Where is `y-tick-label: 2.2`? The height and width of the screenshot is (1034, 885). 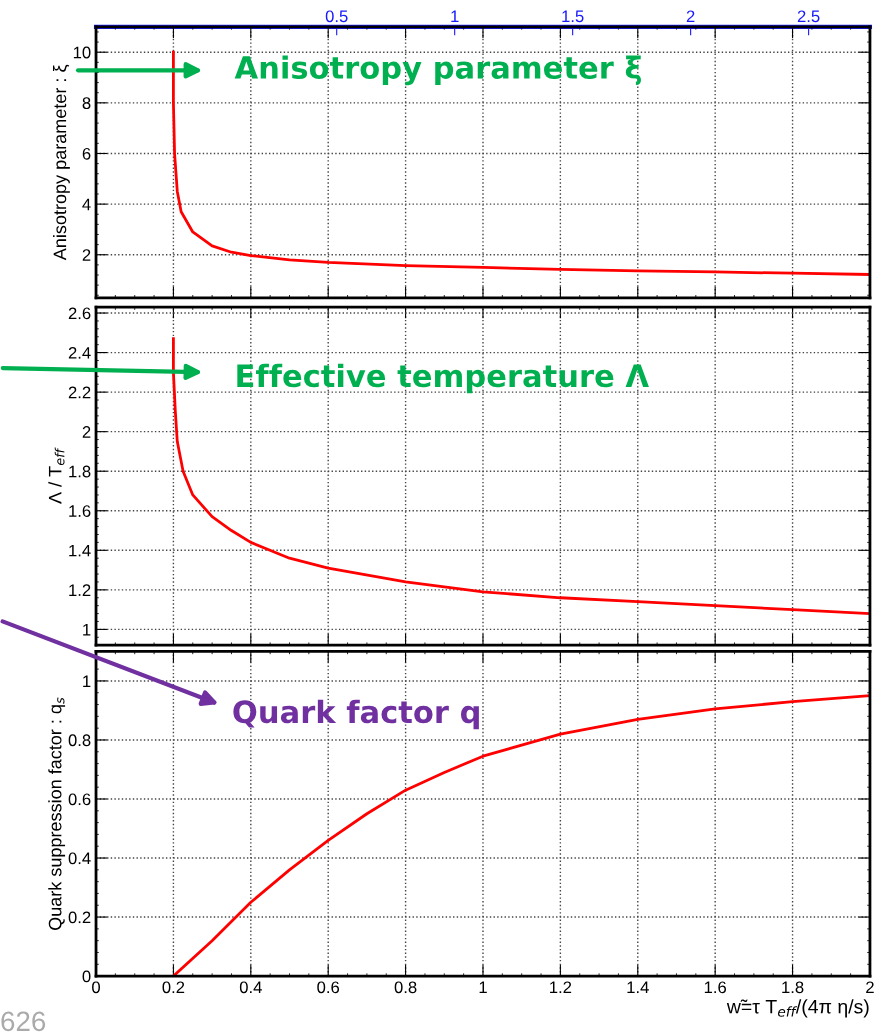
y-tick-label: 2.2 is located at coordinates (79, 392).